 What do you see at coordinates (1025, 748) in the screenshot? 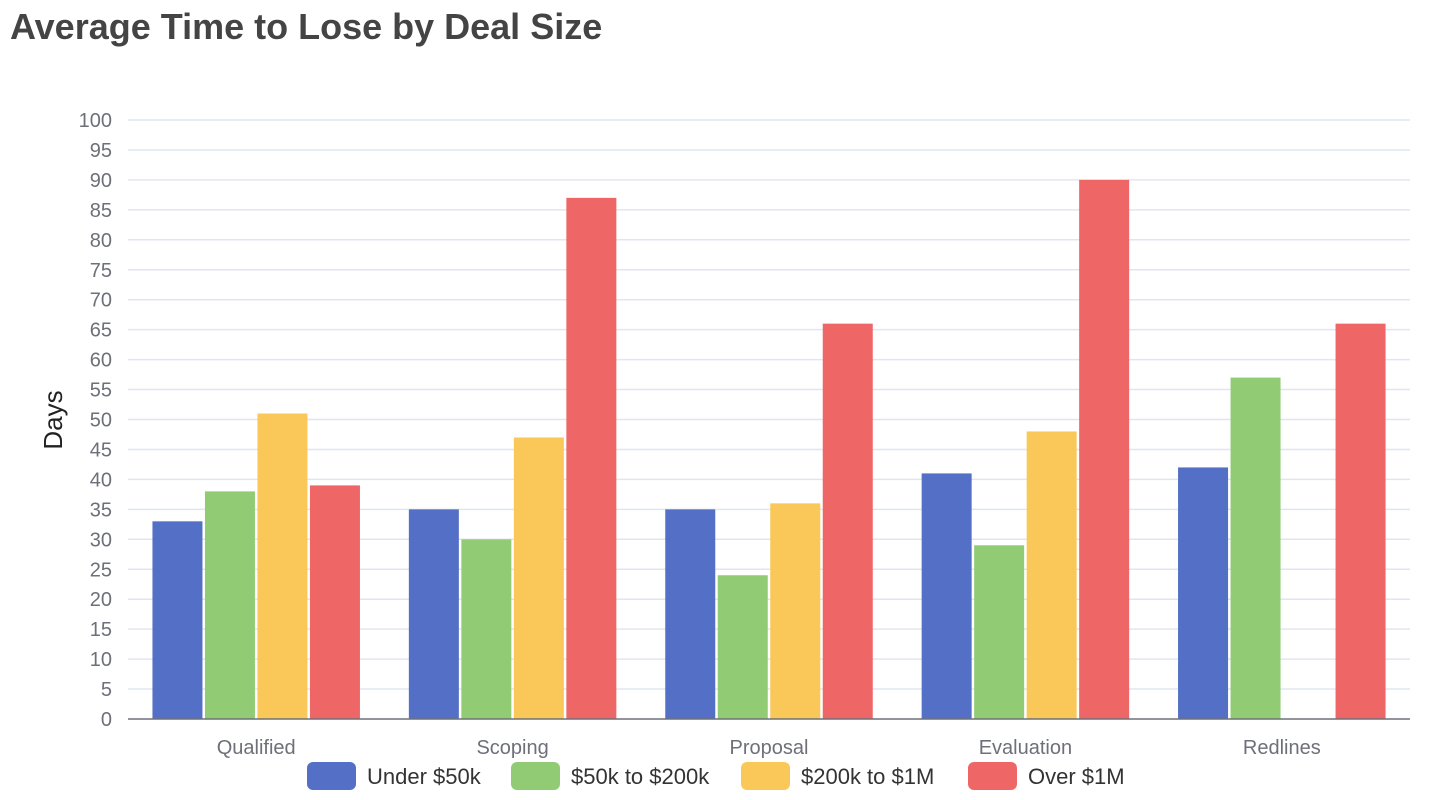
I see `x-tick-label: Evaluation` at bounding box center [1025, 748].